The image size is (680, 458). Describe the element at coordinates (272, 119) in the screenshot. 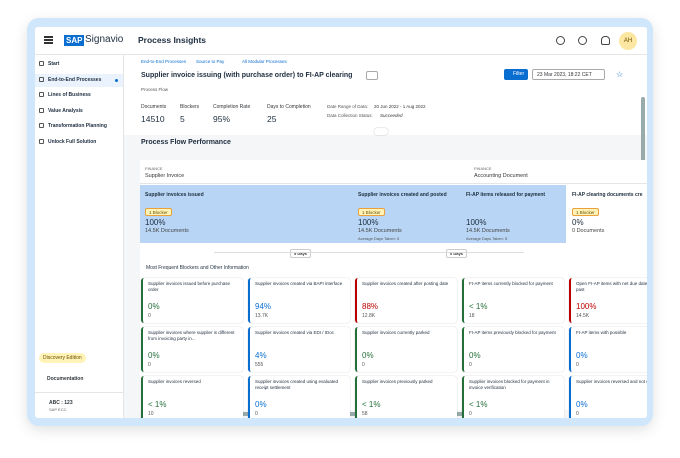

I see `stat-value: 25` at that location.